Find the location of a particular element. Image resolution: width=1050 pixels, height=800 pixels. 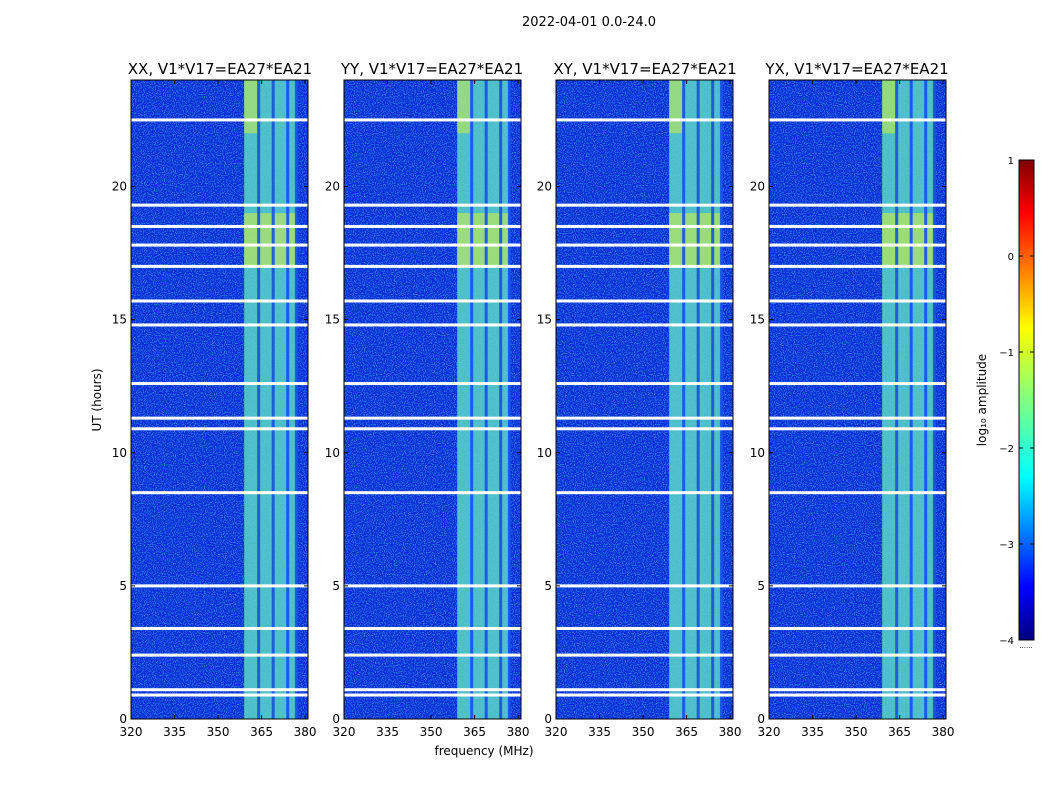

colorbar-label: log₁₀ amplitude is located at coordinates (982, 400).